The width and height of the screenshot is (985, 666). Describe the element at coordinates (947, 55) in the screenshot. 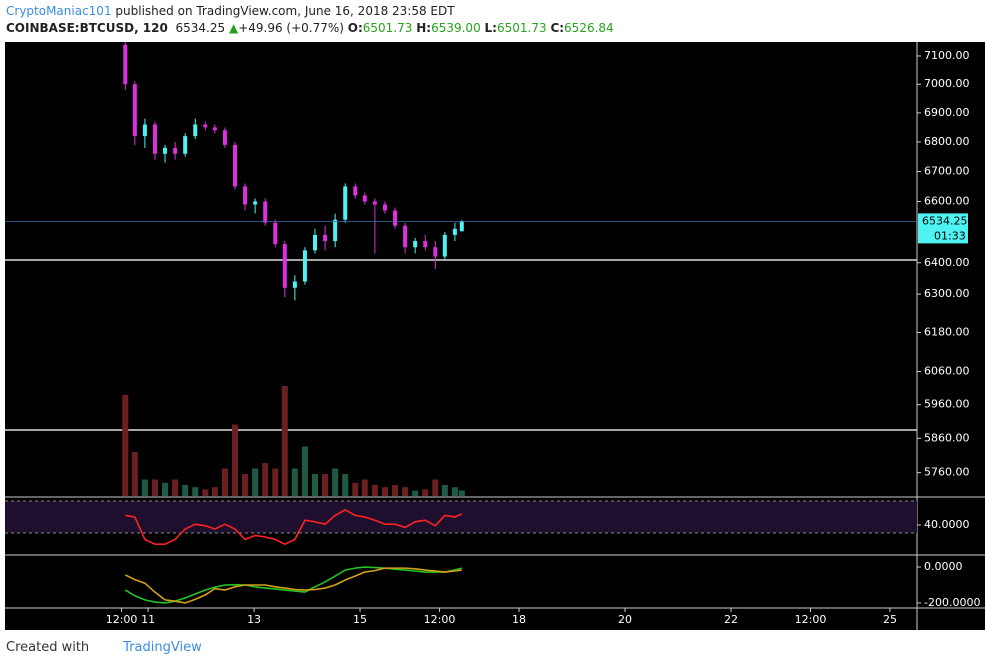

I see `y-tick-label: 7100.00` at that location.